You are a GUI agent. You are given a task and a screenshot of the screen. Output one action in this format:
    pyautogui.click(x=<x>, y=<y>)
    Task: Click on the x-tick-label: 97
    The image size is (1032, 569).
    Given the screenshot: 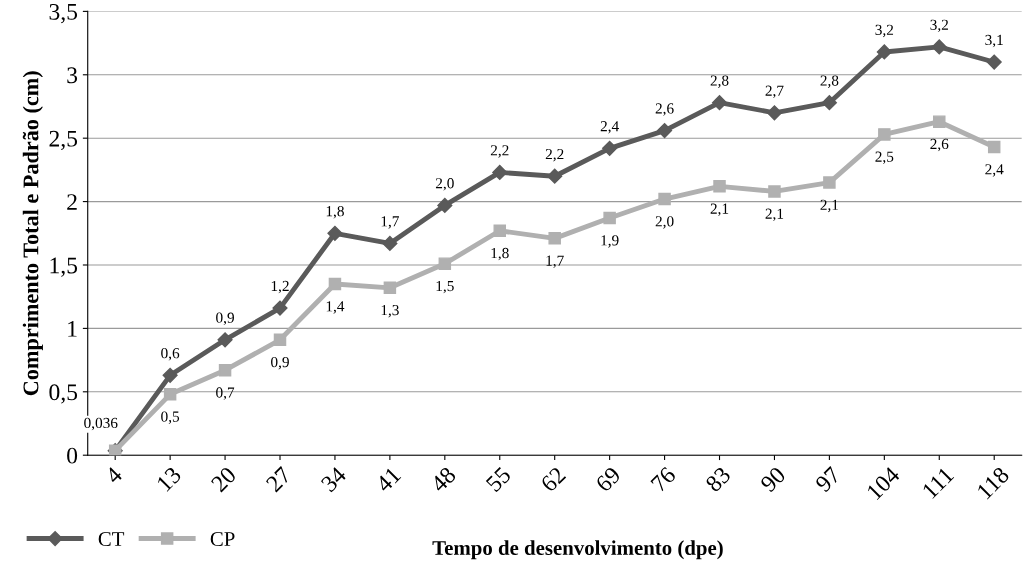 What is the action you would take?
    pyautogui.click(x=828, y=479)
    